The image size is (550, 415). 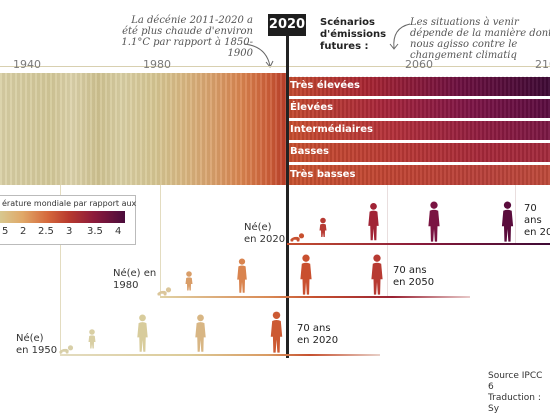 What do you see at coordinates (331, 129) in the screenshot?
I see `scenario-intermediate-label: Intermédiaires` at bounding box center [331, 129].